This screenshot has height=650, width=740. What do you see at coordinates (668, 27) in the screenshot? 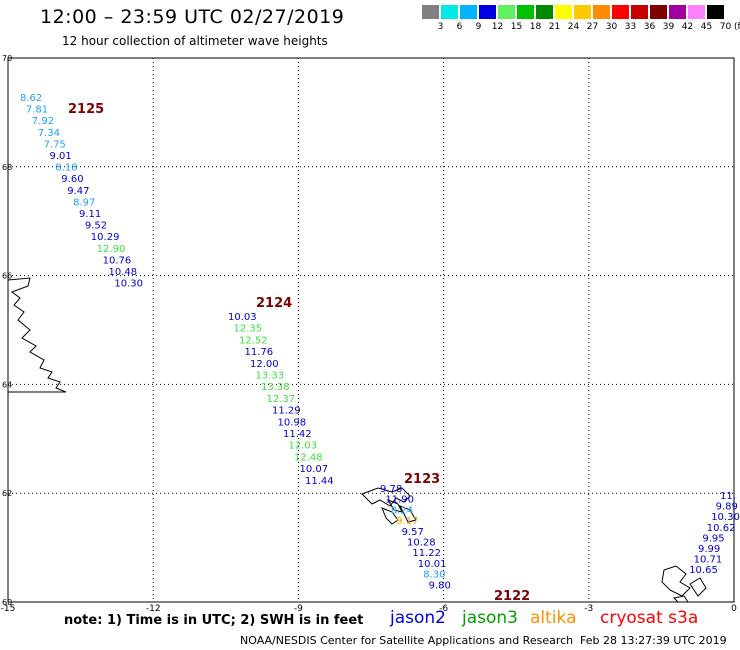
I see `legend-label: 39` at bounding box center [668, 27].